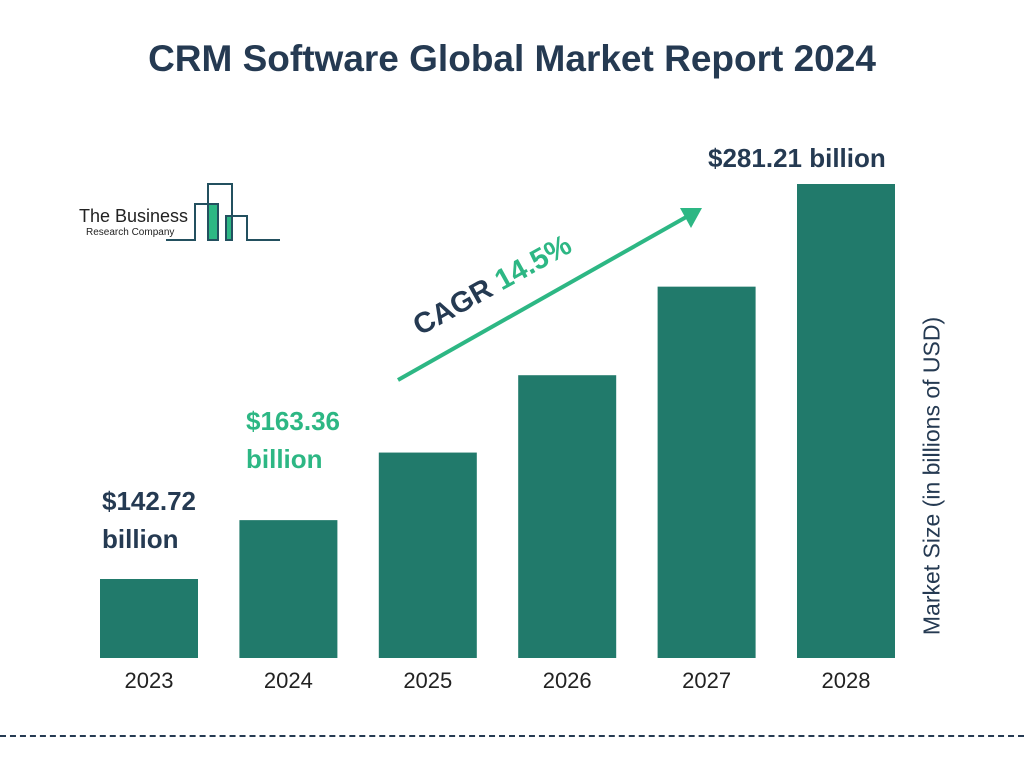 Image resolution: width=1024 pixels, height=768 pixels. What do you see at coordinates (549, 295) in the screenshot?
I see `cagr-arrow` at bounding box center [549, 295].